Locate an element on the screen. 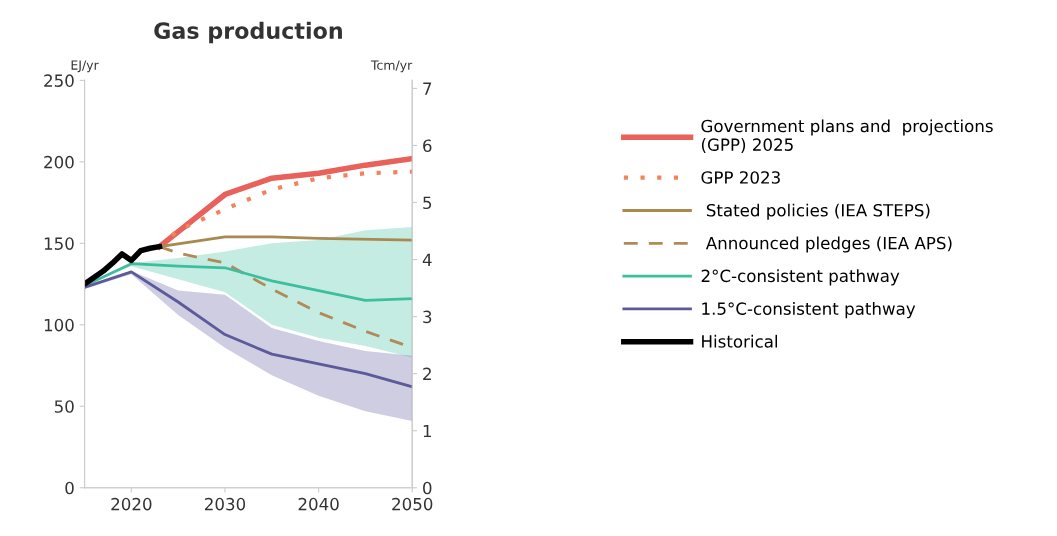 The width and height of the screenshot is (1057, 536). y2-tick-label: 0 is located at coordinates (427, 488).